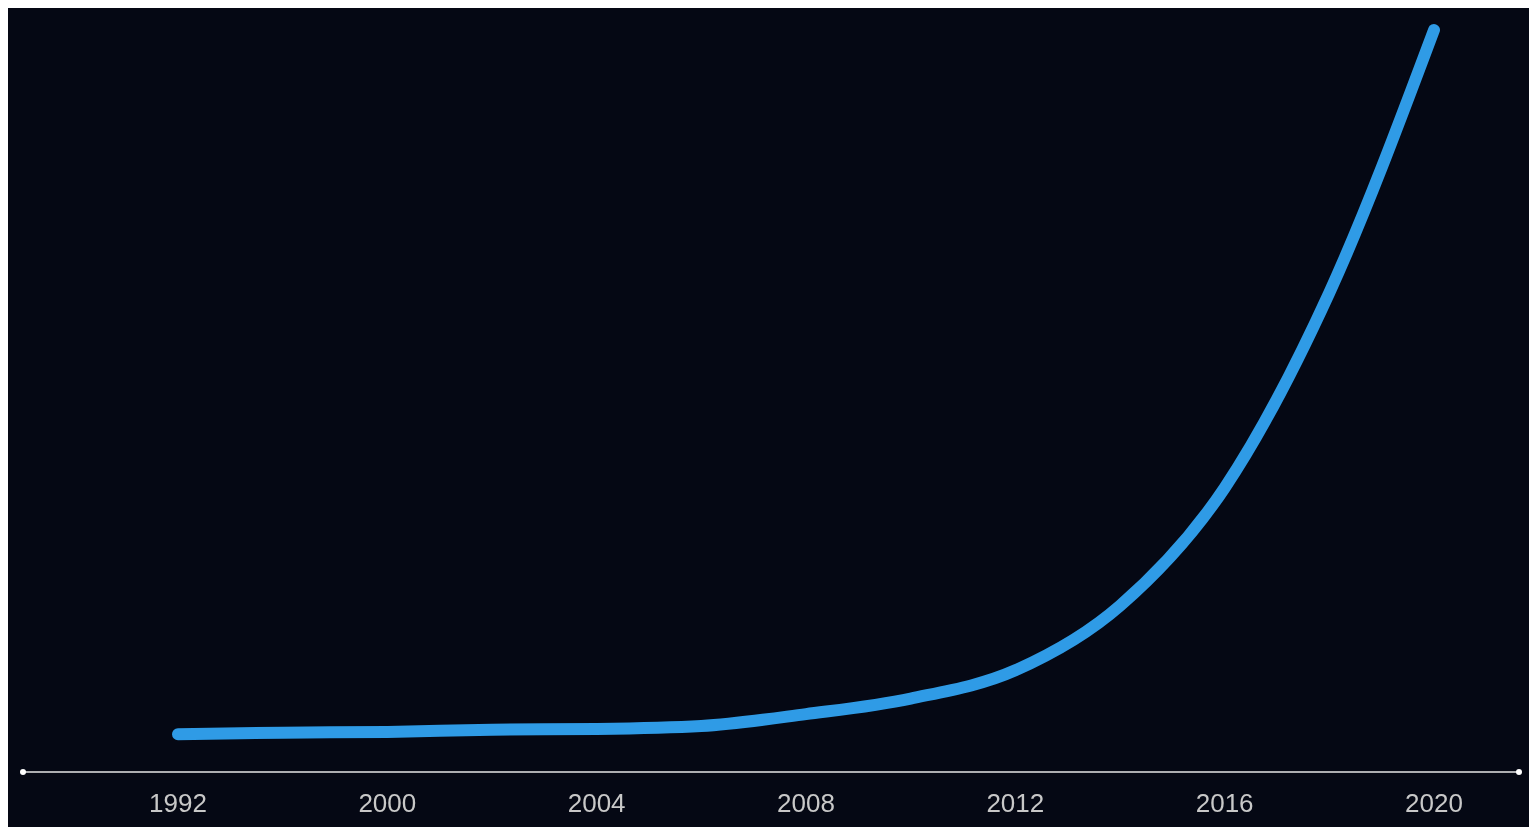  Describe the element at coordinates (1015, 803) in the screenshot. I see `x-tick-label: 2012` at that location.